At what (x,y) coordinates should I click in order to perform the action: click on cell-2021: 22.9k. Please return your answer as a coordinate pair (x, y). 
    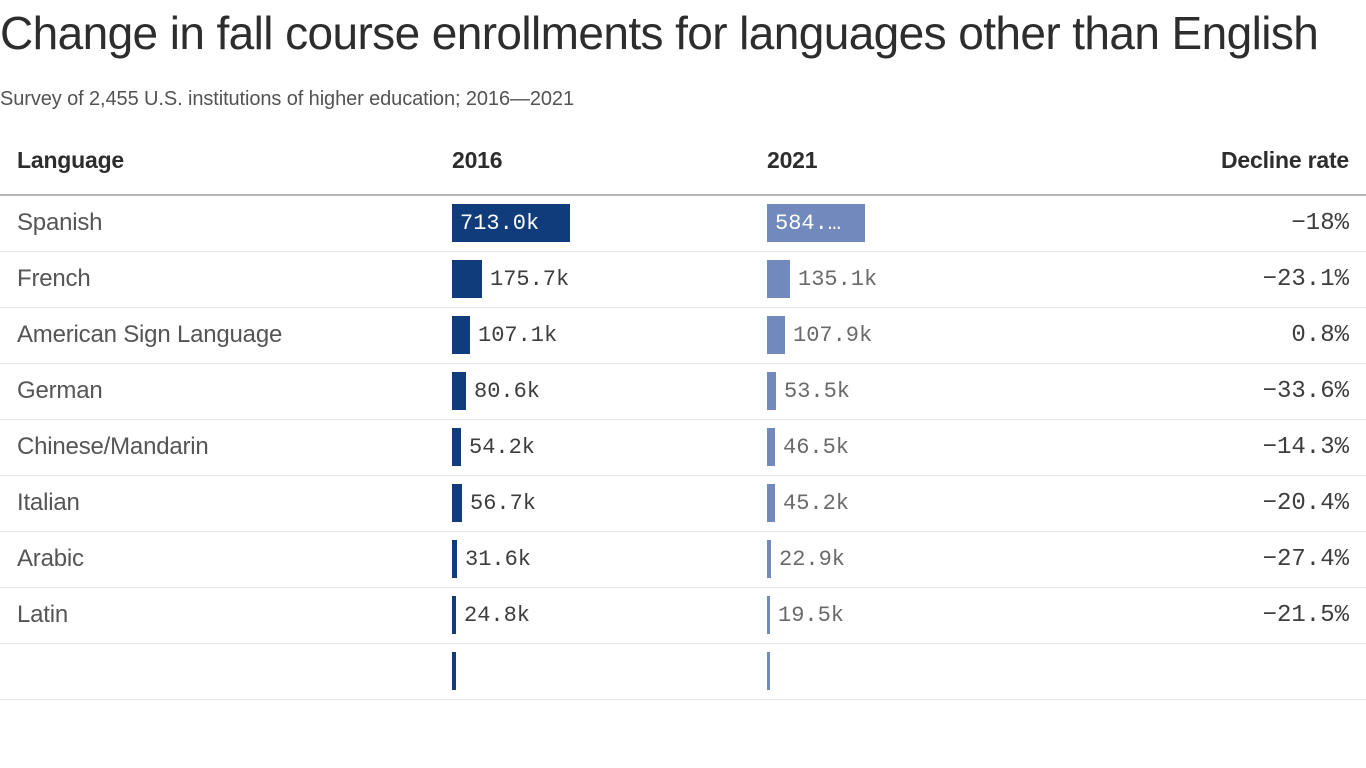
    Looking at the image, I should click on (942, 559).